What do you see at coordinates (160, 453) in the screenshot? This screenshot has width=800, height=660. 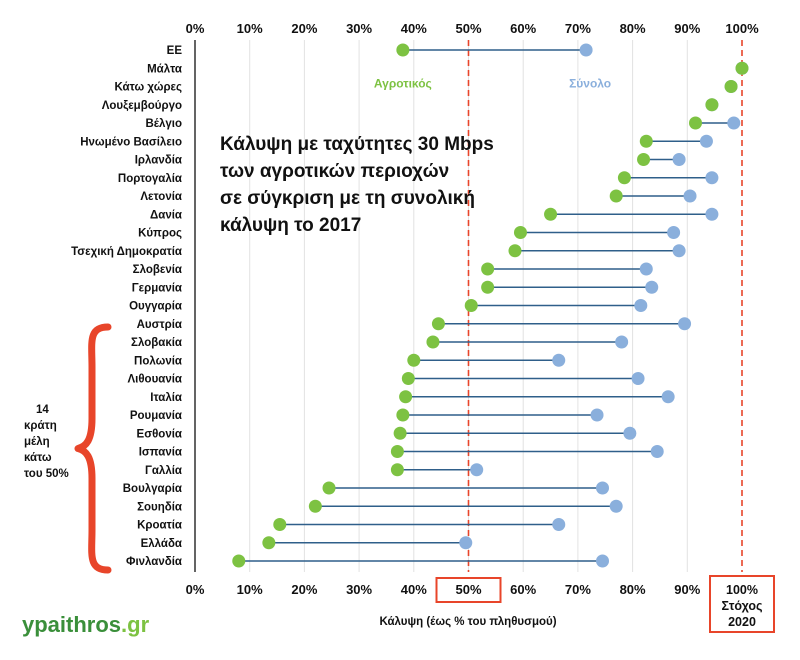 I see `category-label: Ισπανία` at bounding box center [160, 453].